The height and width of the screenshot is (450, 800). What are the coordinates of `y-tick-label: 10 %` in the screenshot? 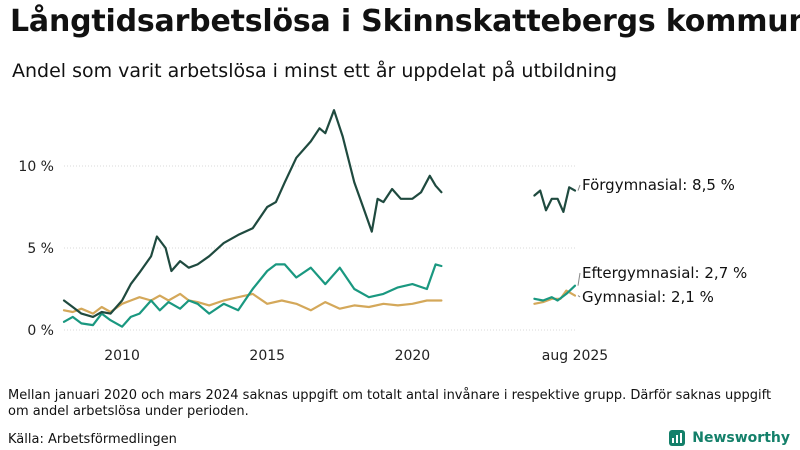 It's located at (36, 167).